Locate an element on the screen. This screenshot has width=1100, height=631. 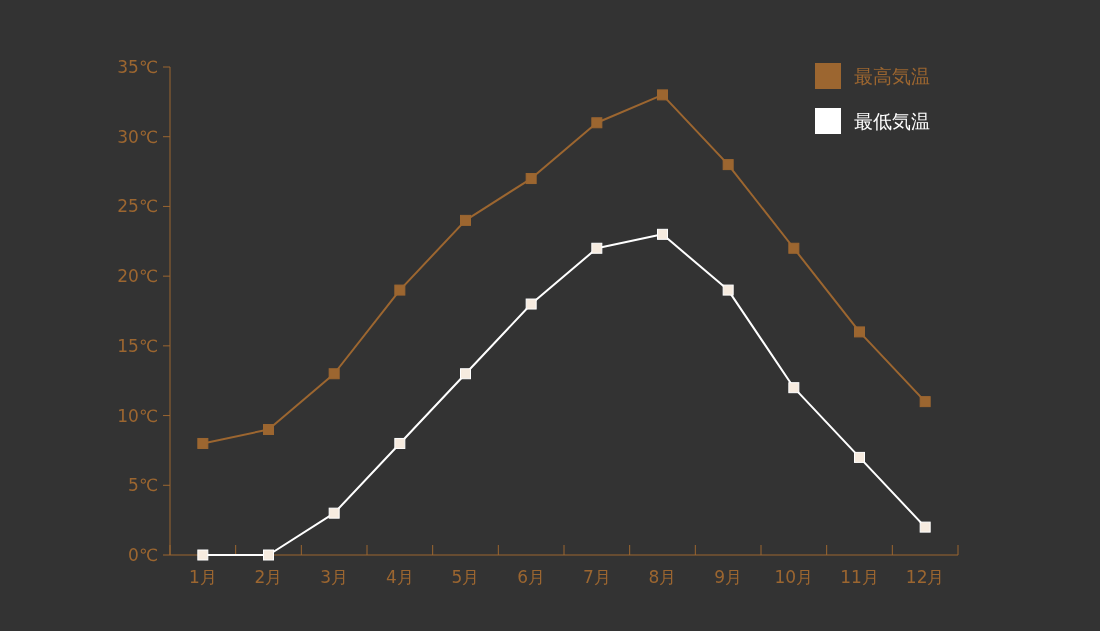
x-tick-label: 10月 is located at coordinates (794, 577).